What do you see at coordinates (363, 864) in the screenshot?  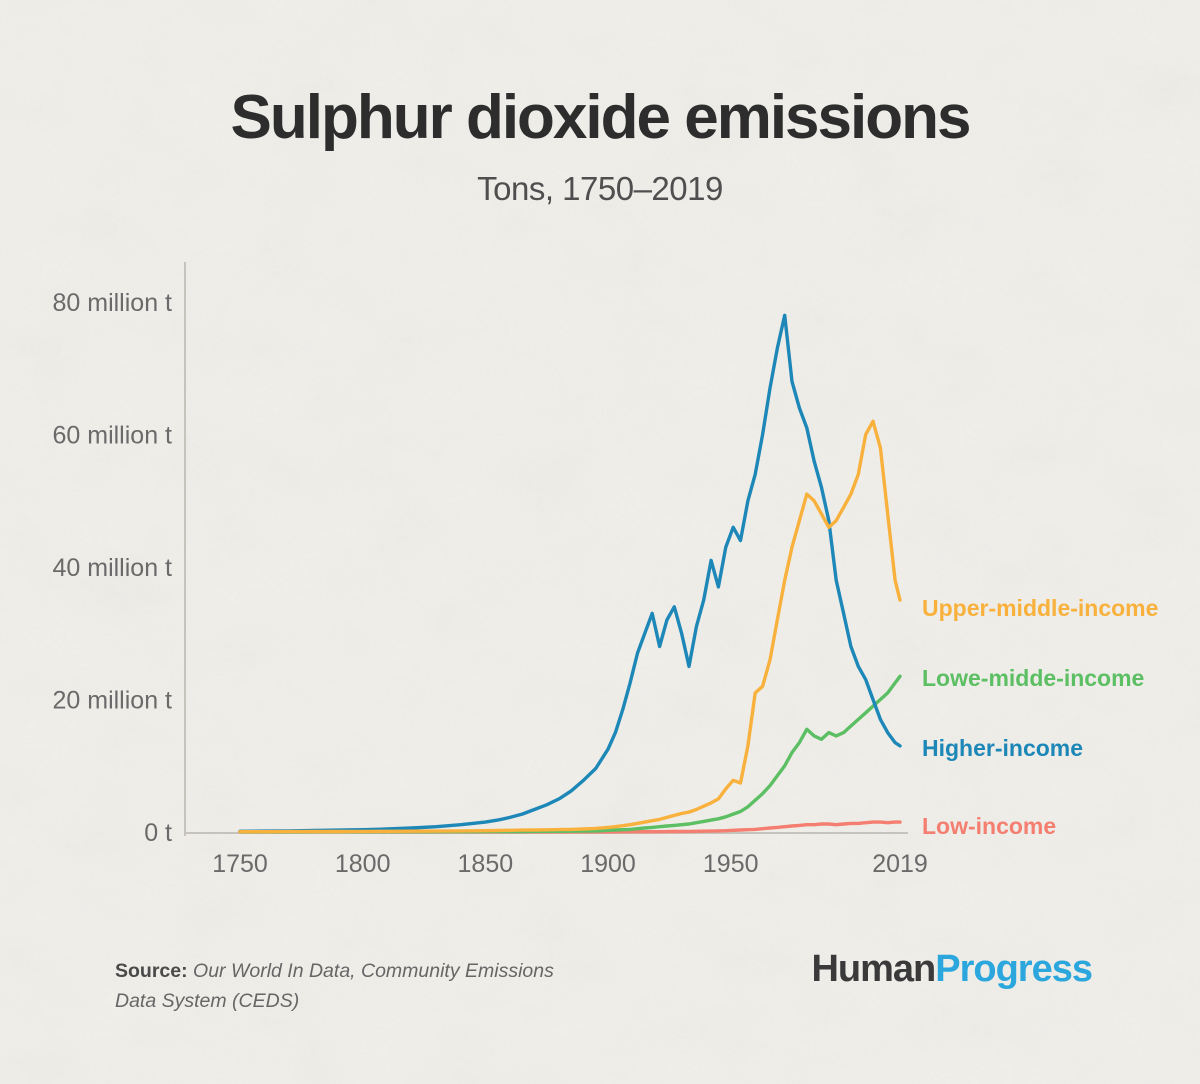 I see `x-tick-label: 1800` at bounding box center [363, 864].